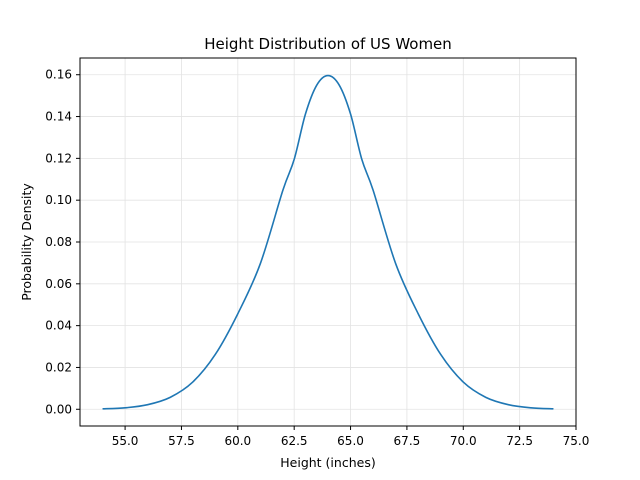  What do you see at coordinates (463, 441) in the screenshot?
I see `x-tick-label: 70.0` at bounding box center [463, 441].